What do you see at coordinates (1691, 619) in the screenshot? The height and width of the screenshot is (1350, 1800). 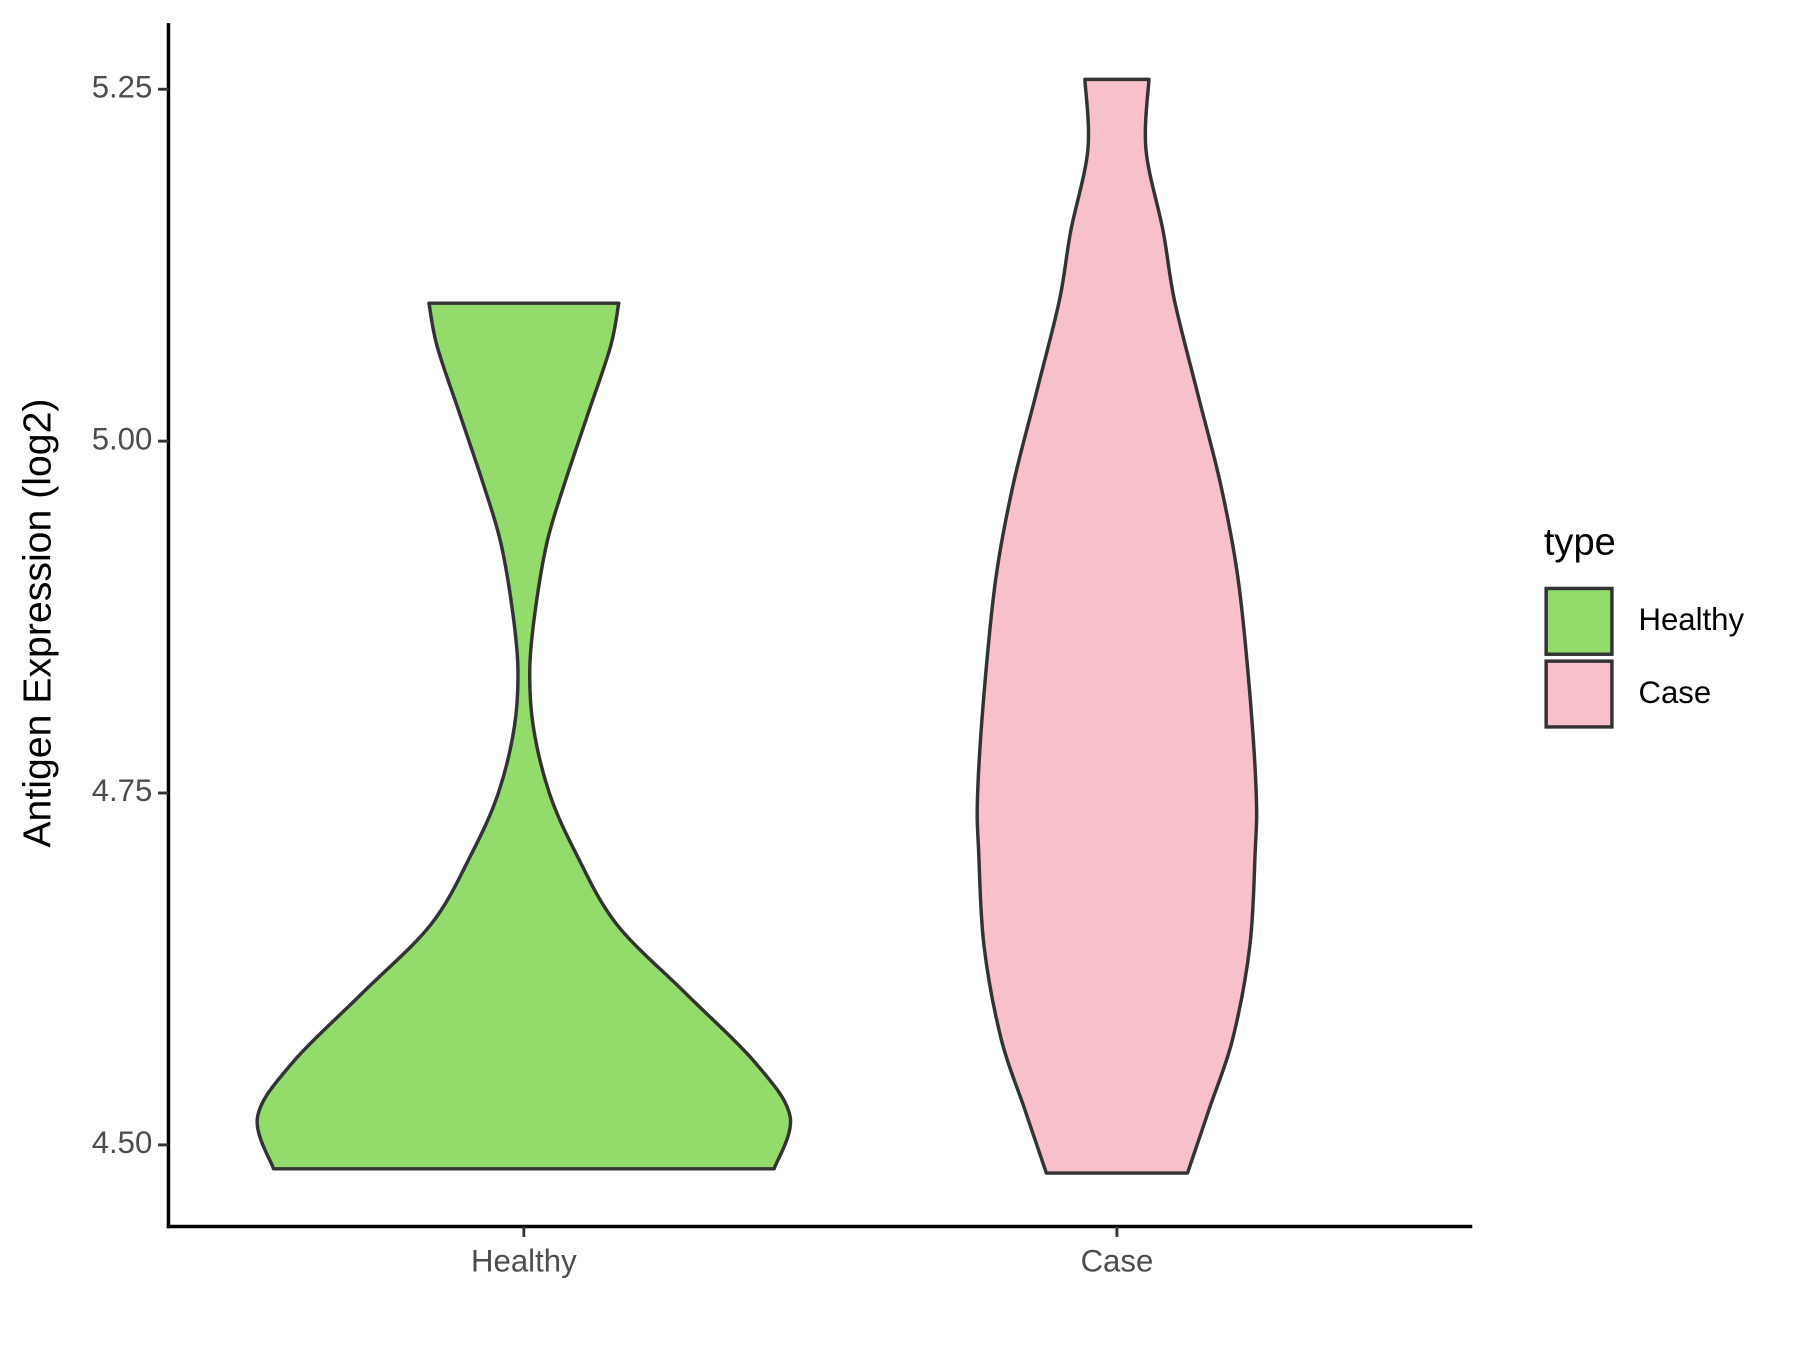 I see `legend-label: Healthy` at bounding box center [1691, 619].